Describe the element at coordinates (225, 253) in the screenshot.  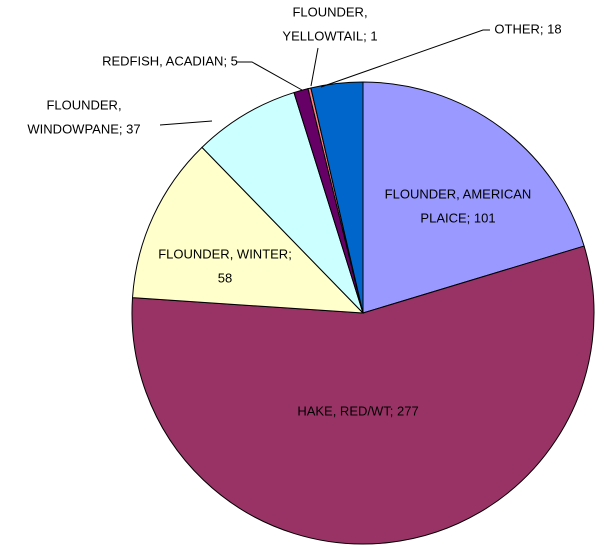
I see `slice-label: FLOUNDER, WINTER;` at that location.